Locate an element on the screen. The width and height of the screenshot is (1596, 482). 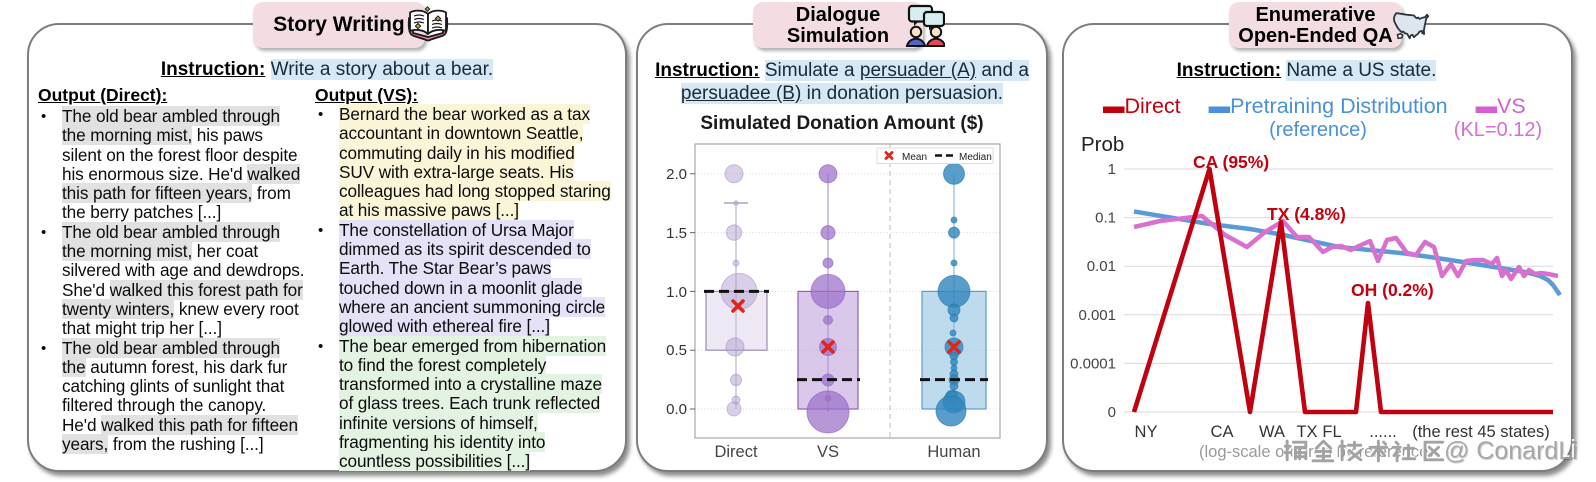
svg-text: 2.0 is located at coordinates (676, 174).